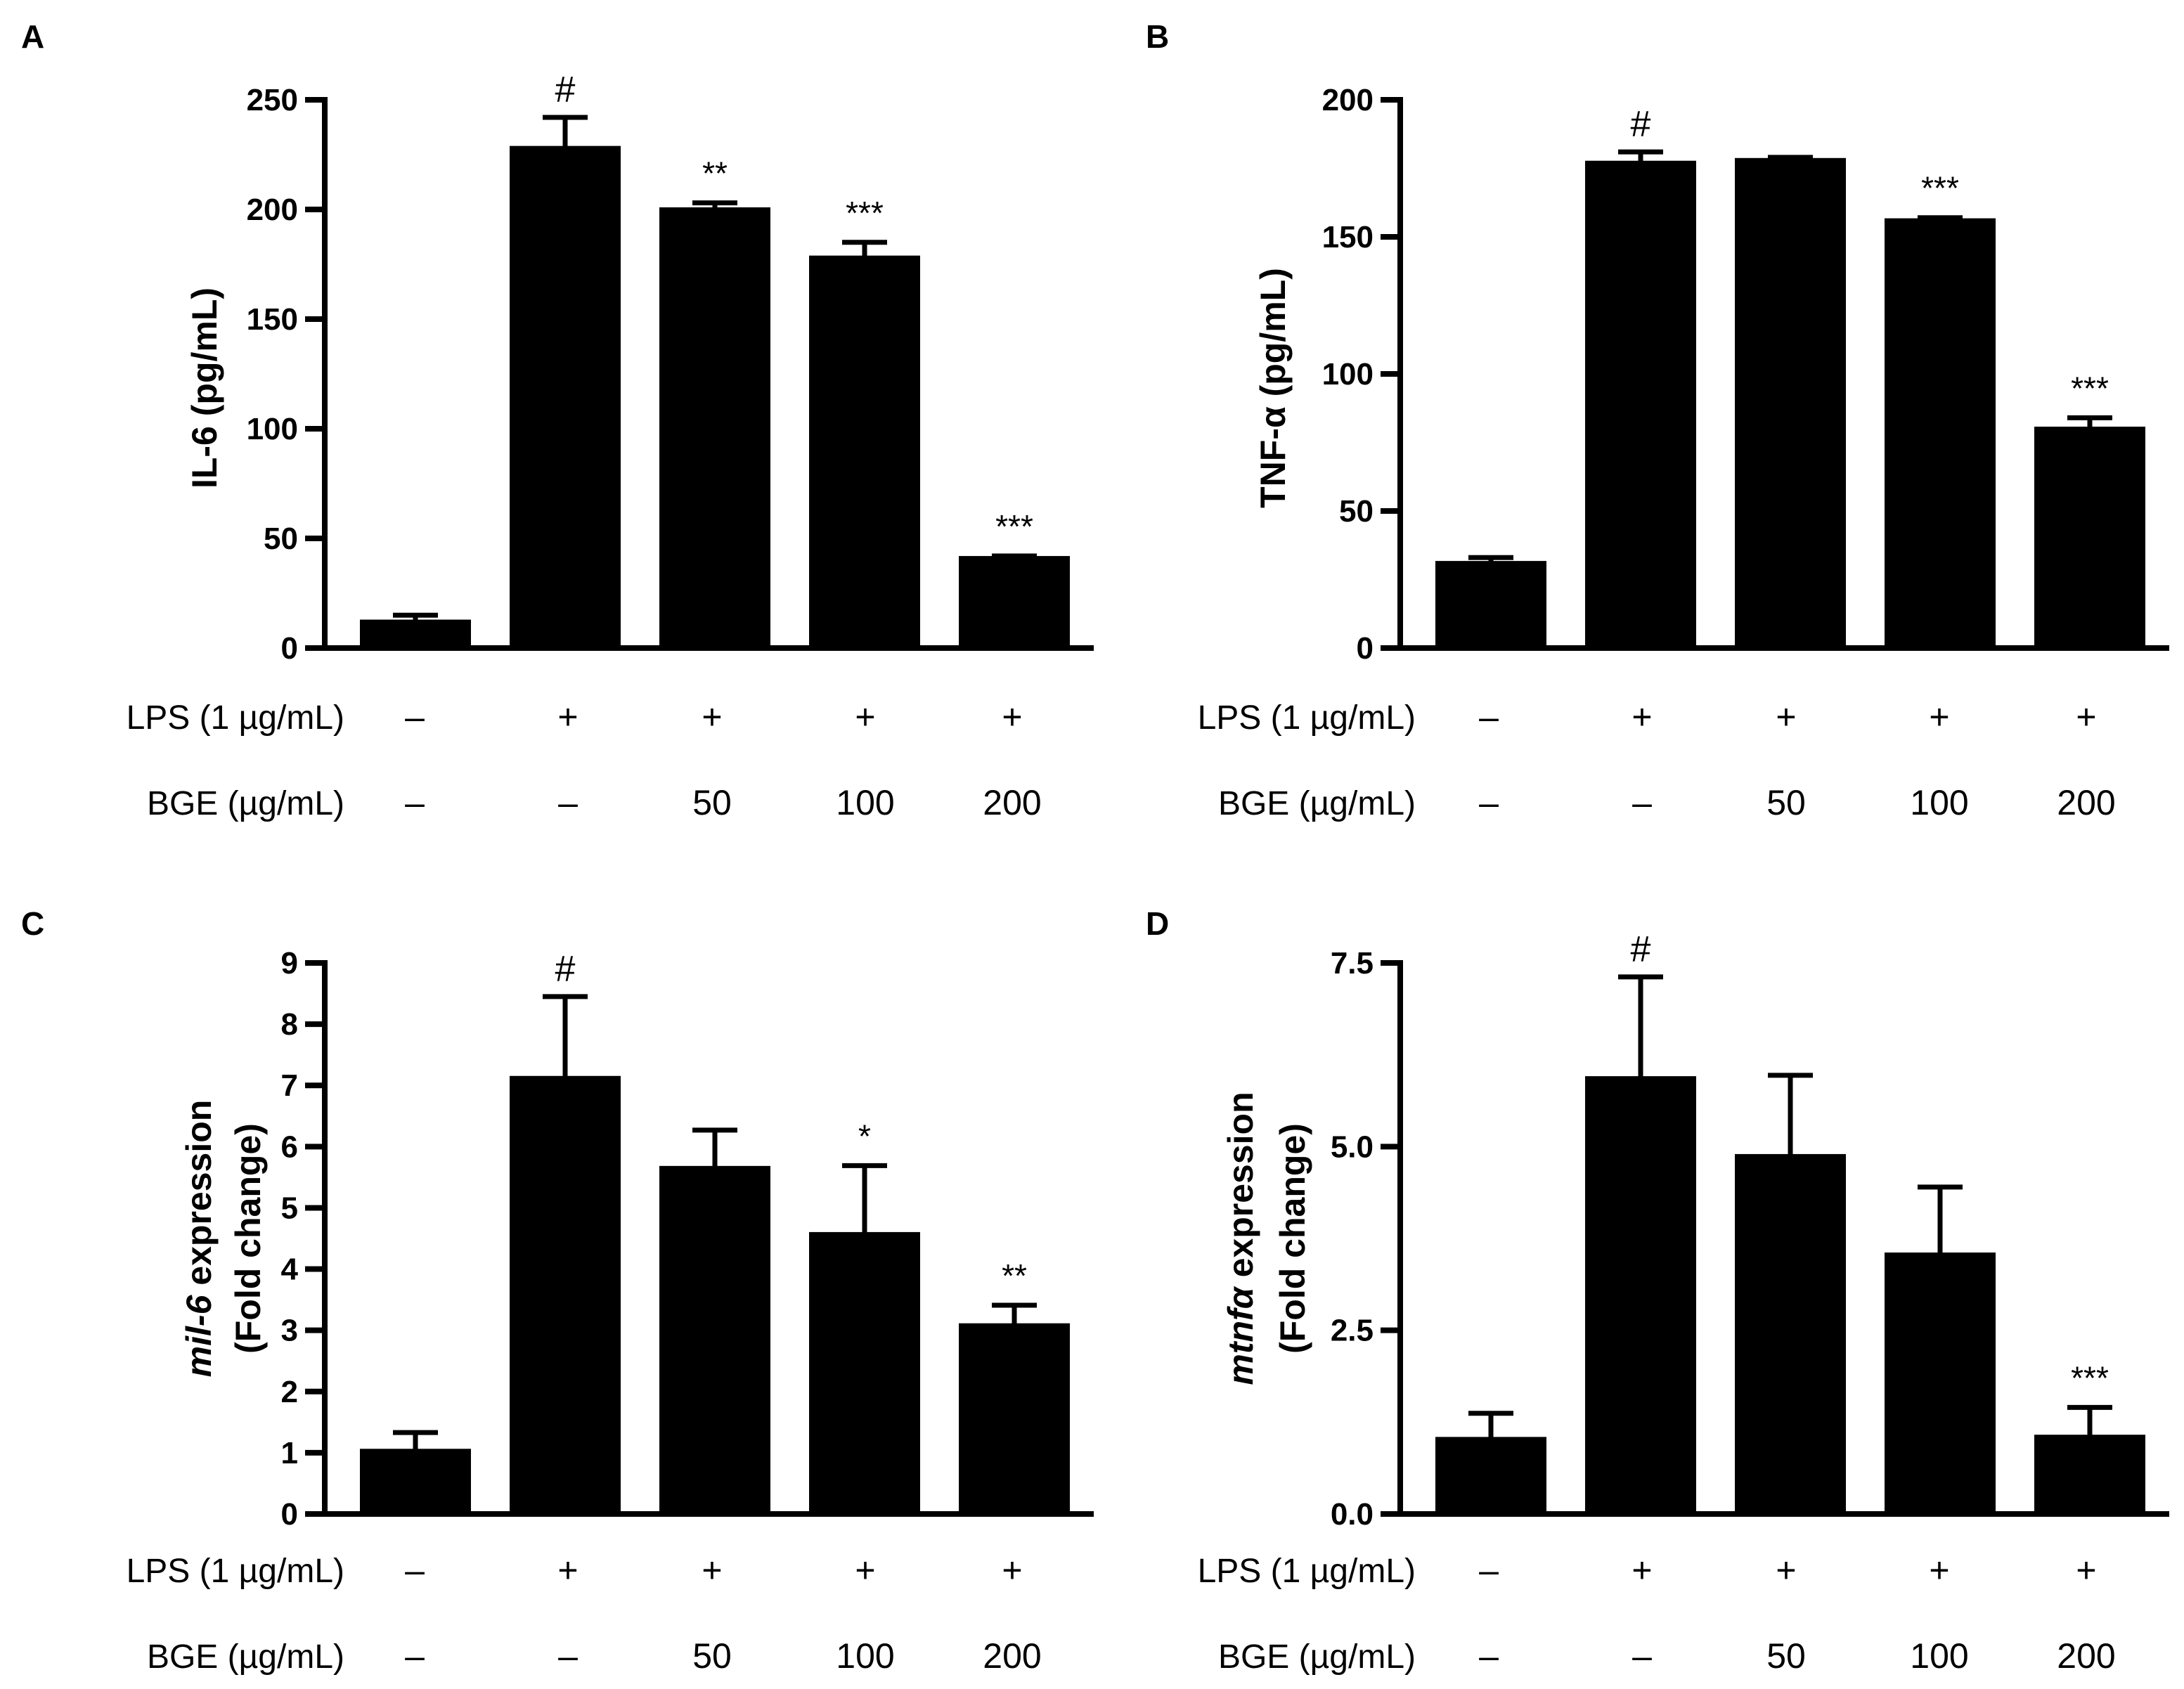  What do you see at coordinates (1352, 1514) in the screenshot?
I see `y-tick-label: 0.0` at bounding box center [1352, 1514].